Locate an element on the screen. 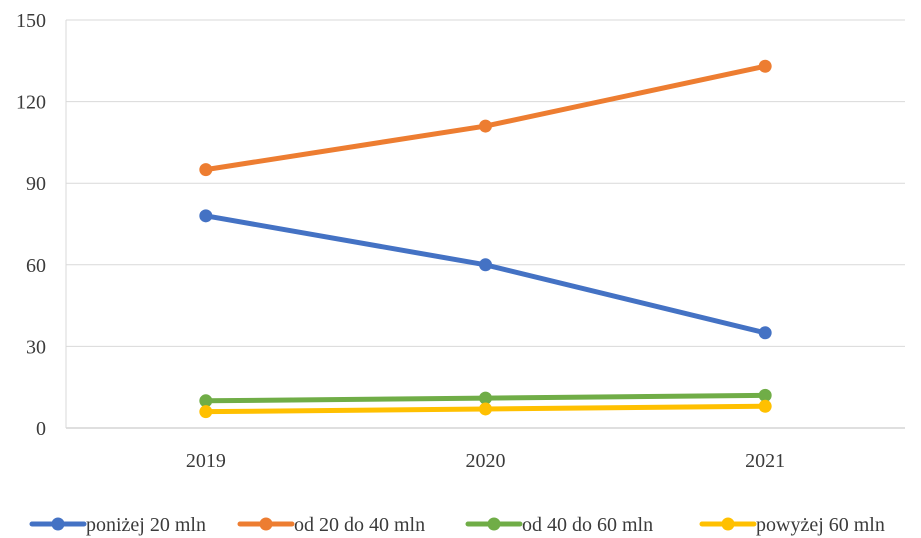 This screenshot has width=921, height=538. legend-item: od 20 do 40 mln is located at coordinates (331, 525).